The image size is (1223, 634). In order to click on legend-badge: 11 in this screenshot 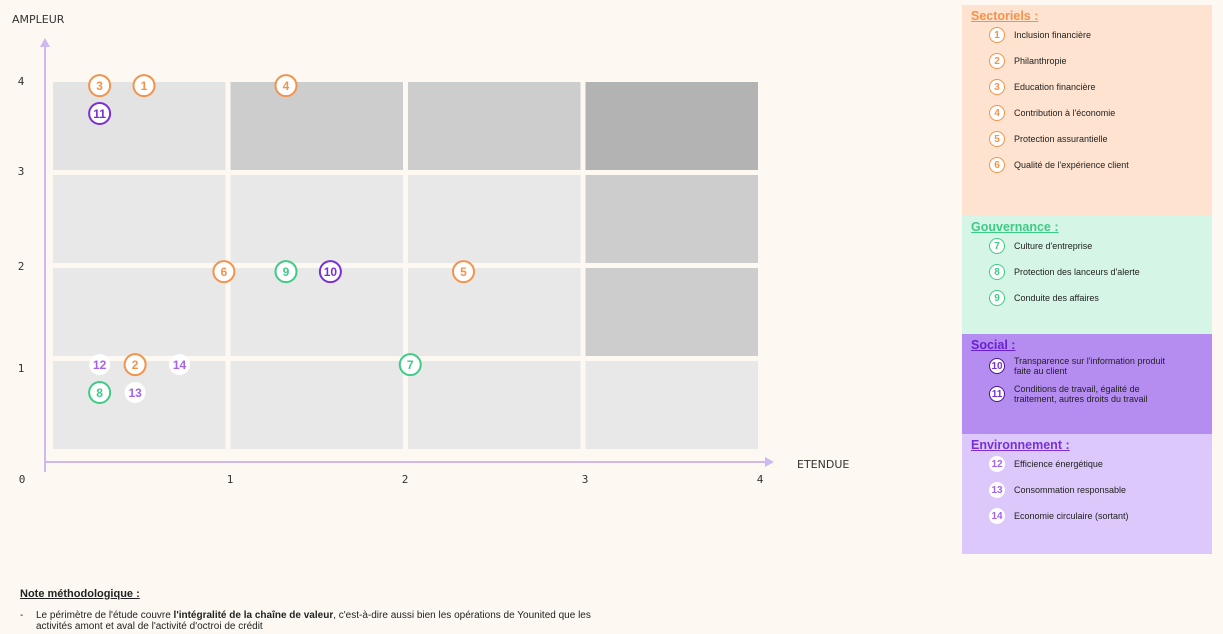, I will do `click(997, 394)`.